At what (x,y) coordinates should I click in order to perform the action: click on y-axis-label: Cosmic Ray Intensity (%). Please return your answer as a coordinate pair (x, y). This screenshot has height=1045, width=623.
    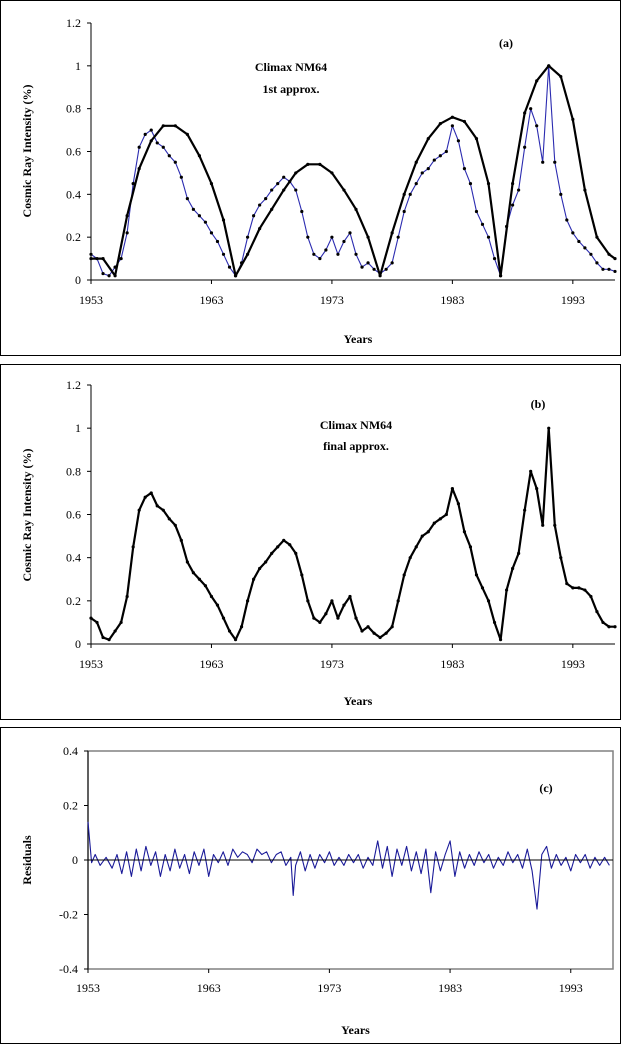
    Looking at the image, I should click on (27, 151).